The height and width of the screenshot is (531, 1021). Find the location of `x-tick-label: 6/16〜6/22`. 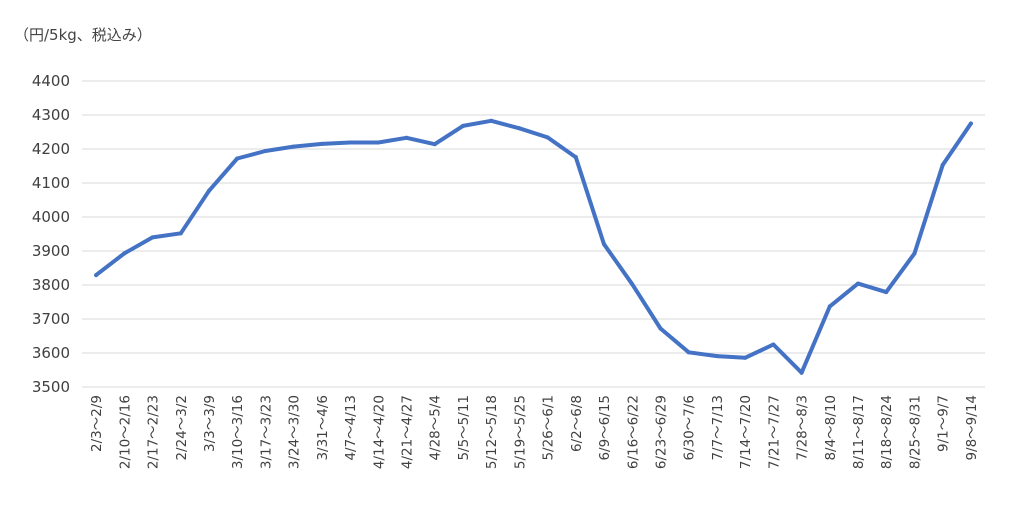

x-tick-label: 6/16〜6/22 is located at coordinates (633, 432).